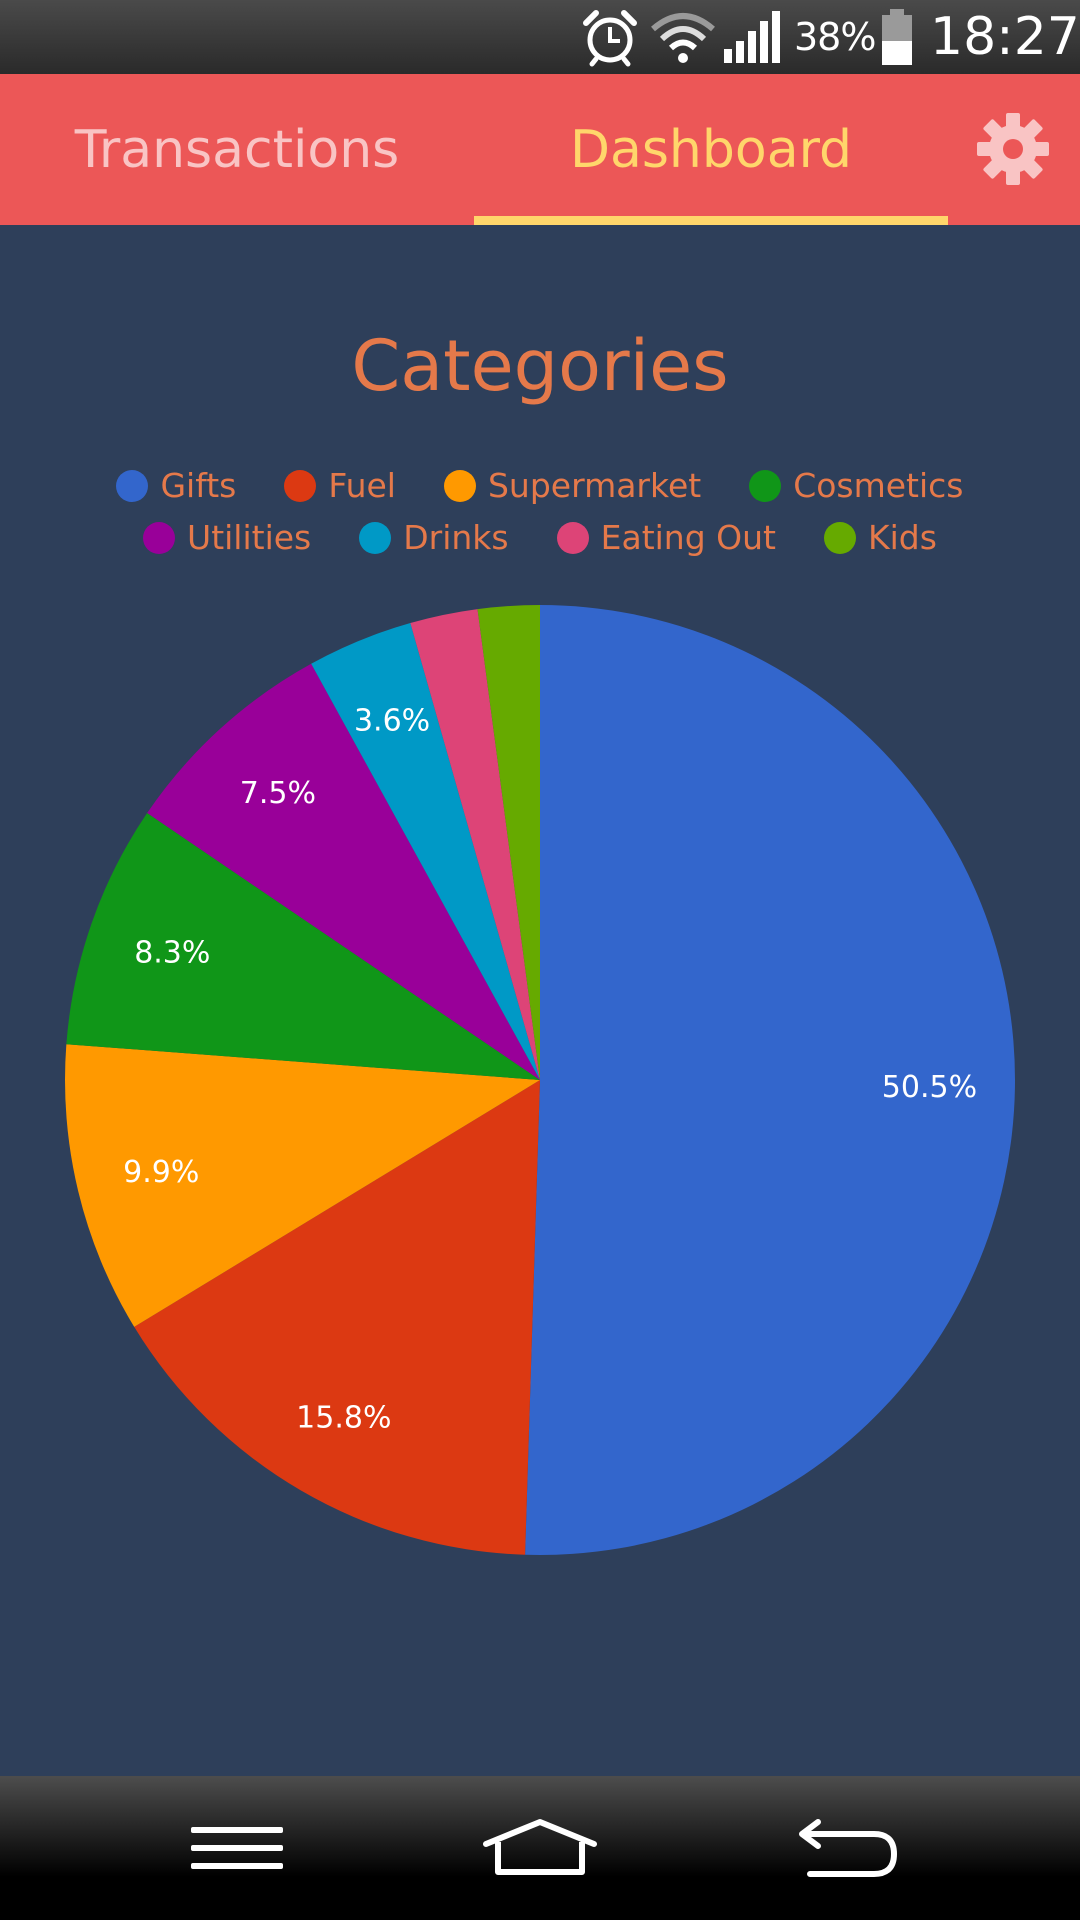 This screenshot has width=1080, height=1920. I want to click on battery-icon, so click(897, 37).